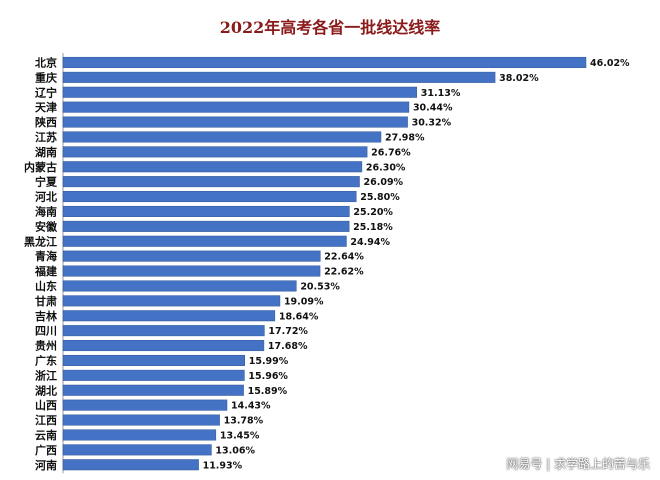 This screenshot has width=660, height=480. I want to click on category-label: 湖北, so click(46, 390).